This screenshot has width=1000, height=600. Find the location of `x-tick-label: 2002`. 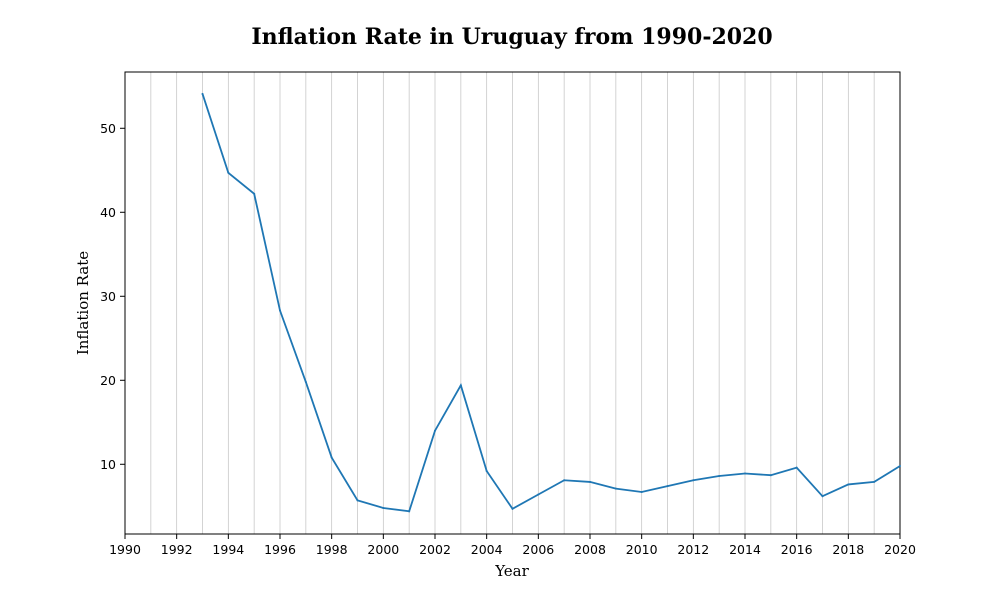

x-tick-label: 2002 is located at coordinates (435, 549).